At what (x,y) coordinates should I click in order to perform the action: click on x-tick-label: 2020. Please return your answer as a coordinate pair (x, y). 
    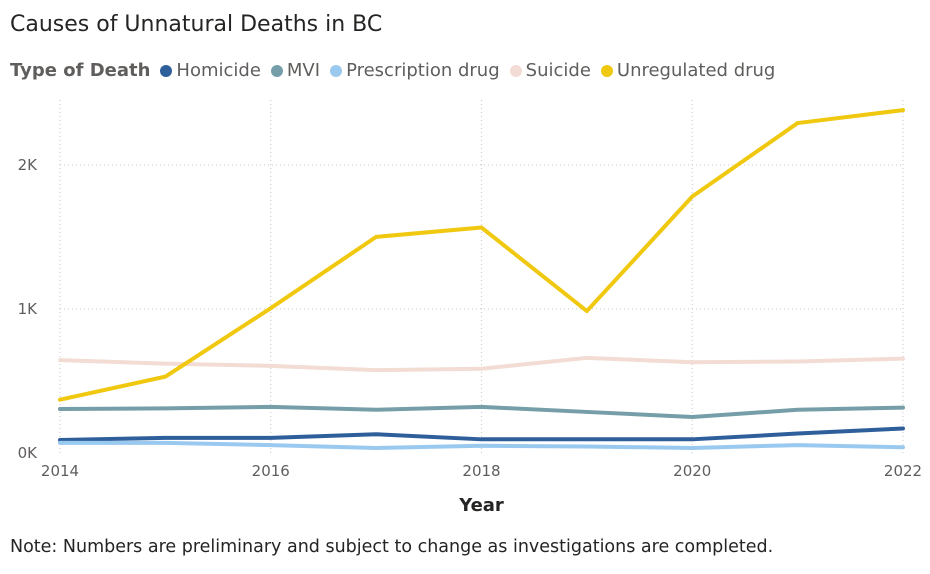
    Looking at the image, I should click on (692, 471).